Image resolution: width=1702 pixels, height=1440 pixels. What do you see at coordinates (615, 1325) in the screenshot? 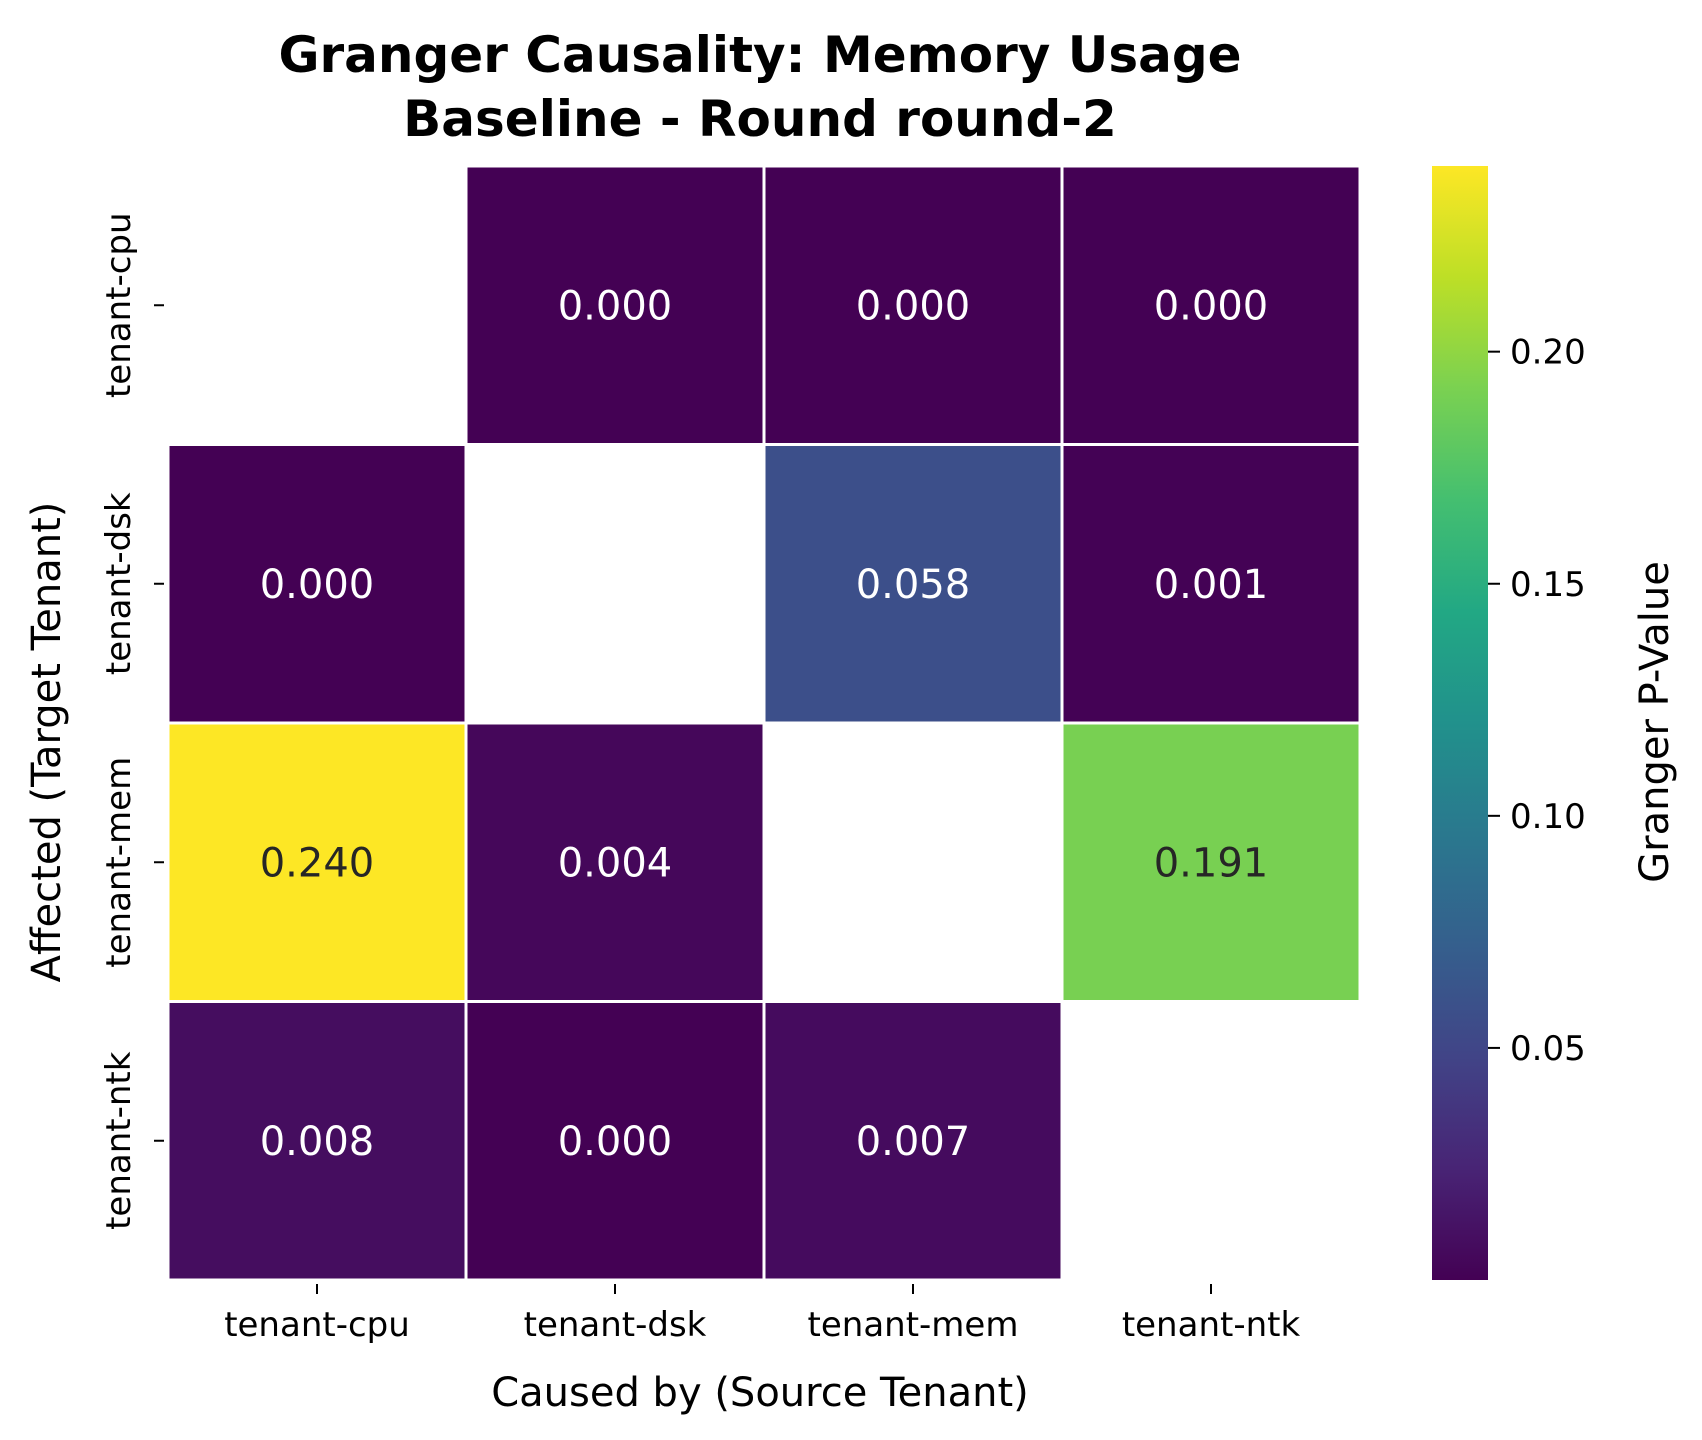
I see `x-tick-label: tenant-dsk` at bounding box center [615, 1325].